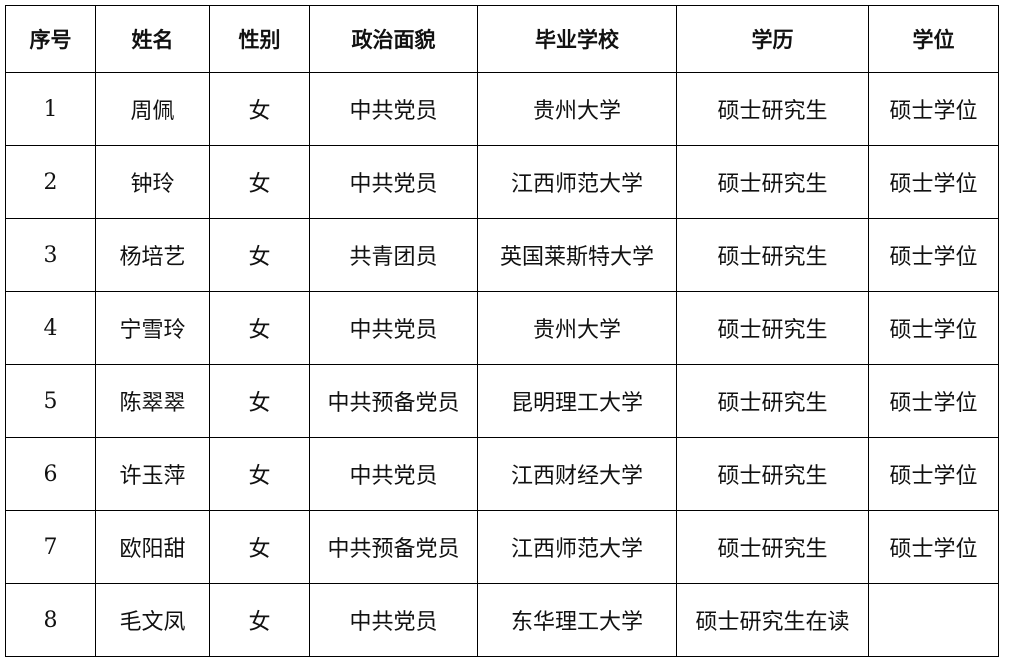 Image resolution: width=1009 pixels, height=666 pixels. I want to click on table-row: 6 许玉萍女中共党员 江西财经大学 硕士研究生 硕士学位, so click(502, 474).